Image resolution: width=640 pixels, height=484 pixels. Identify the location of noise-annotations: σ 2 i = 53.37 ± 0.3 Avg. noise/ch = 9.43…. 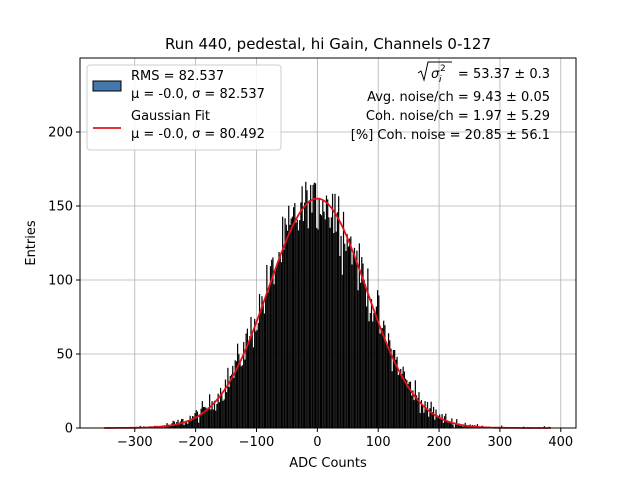
(450, 102).